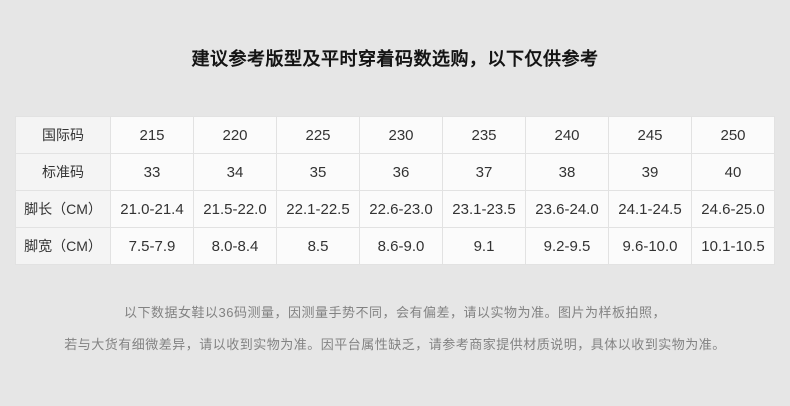 Image resolution: width=790 pixels, height=406 pixels. I want to click on table-cell: 235, so click(484, 135).